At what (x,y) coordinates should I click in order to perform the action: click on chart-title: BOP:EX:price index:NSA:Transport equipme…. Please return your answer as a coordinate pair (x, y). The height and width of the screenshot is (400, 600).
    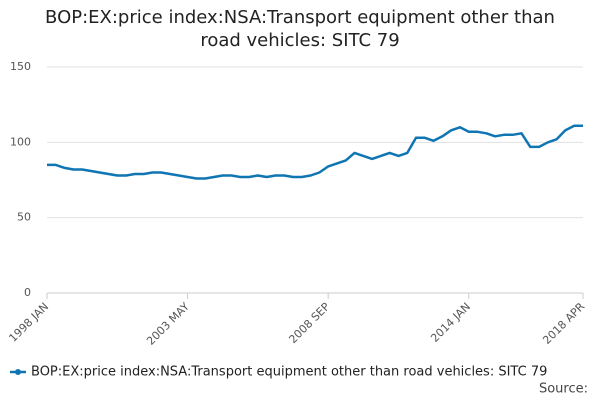
    Looking at the image, I should click on (300, 29).